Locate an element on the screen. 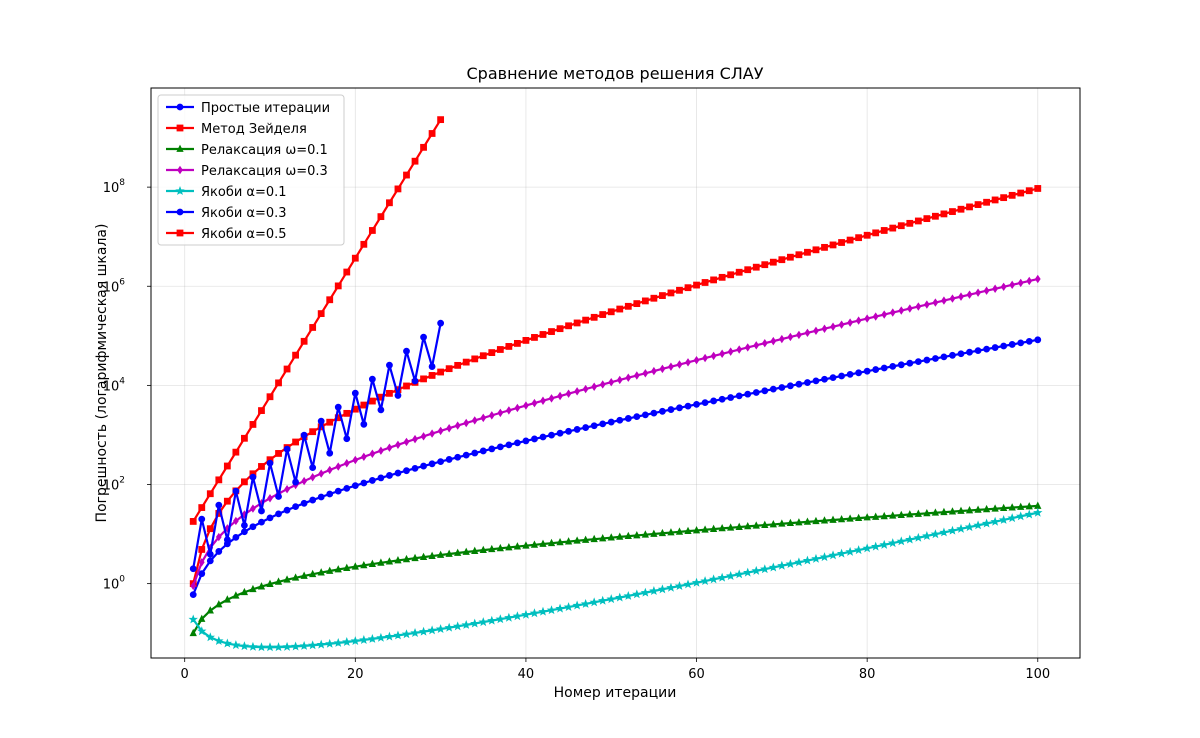 Image resolution: width=1200 pixels, height=738 pixels. legend-entry: Релаксация ω=0.3 is located at coordinates (247, 171).